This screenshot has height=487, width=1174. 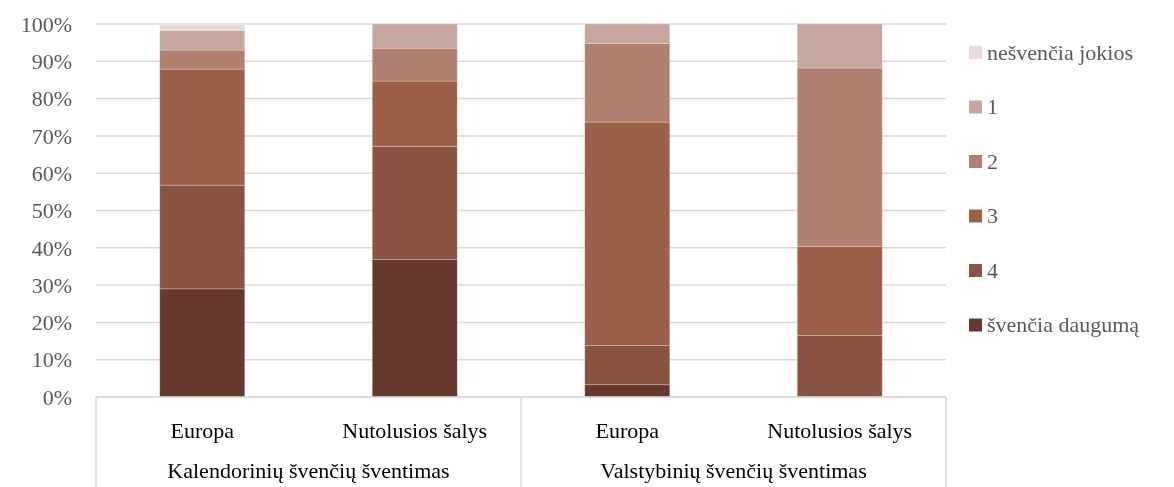 I want to click on y-tick-label: 0%, so click(x=57, y=397).